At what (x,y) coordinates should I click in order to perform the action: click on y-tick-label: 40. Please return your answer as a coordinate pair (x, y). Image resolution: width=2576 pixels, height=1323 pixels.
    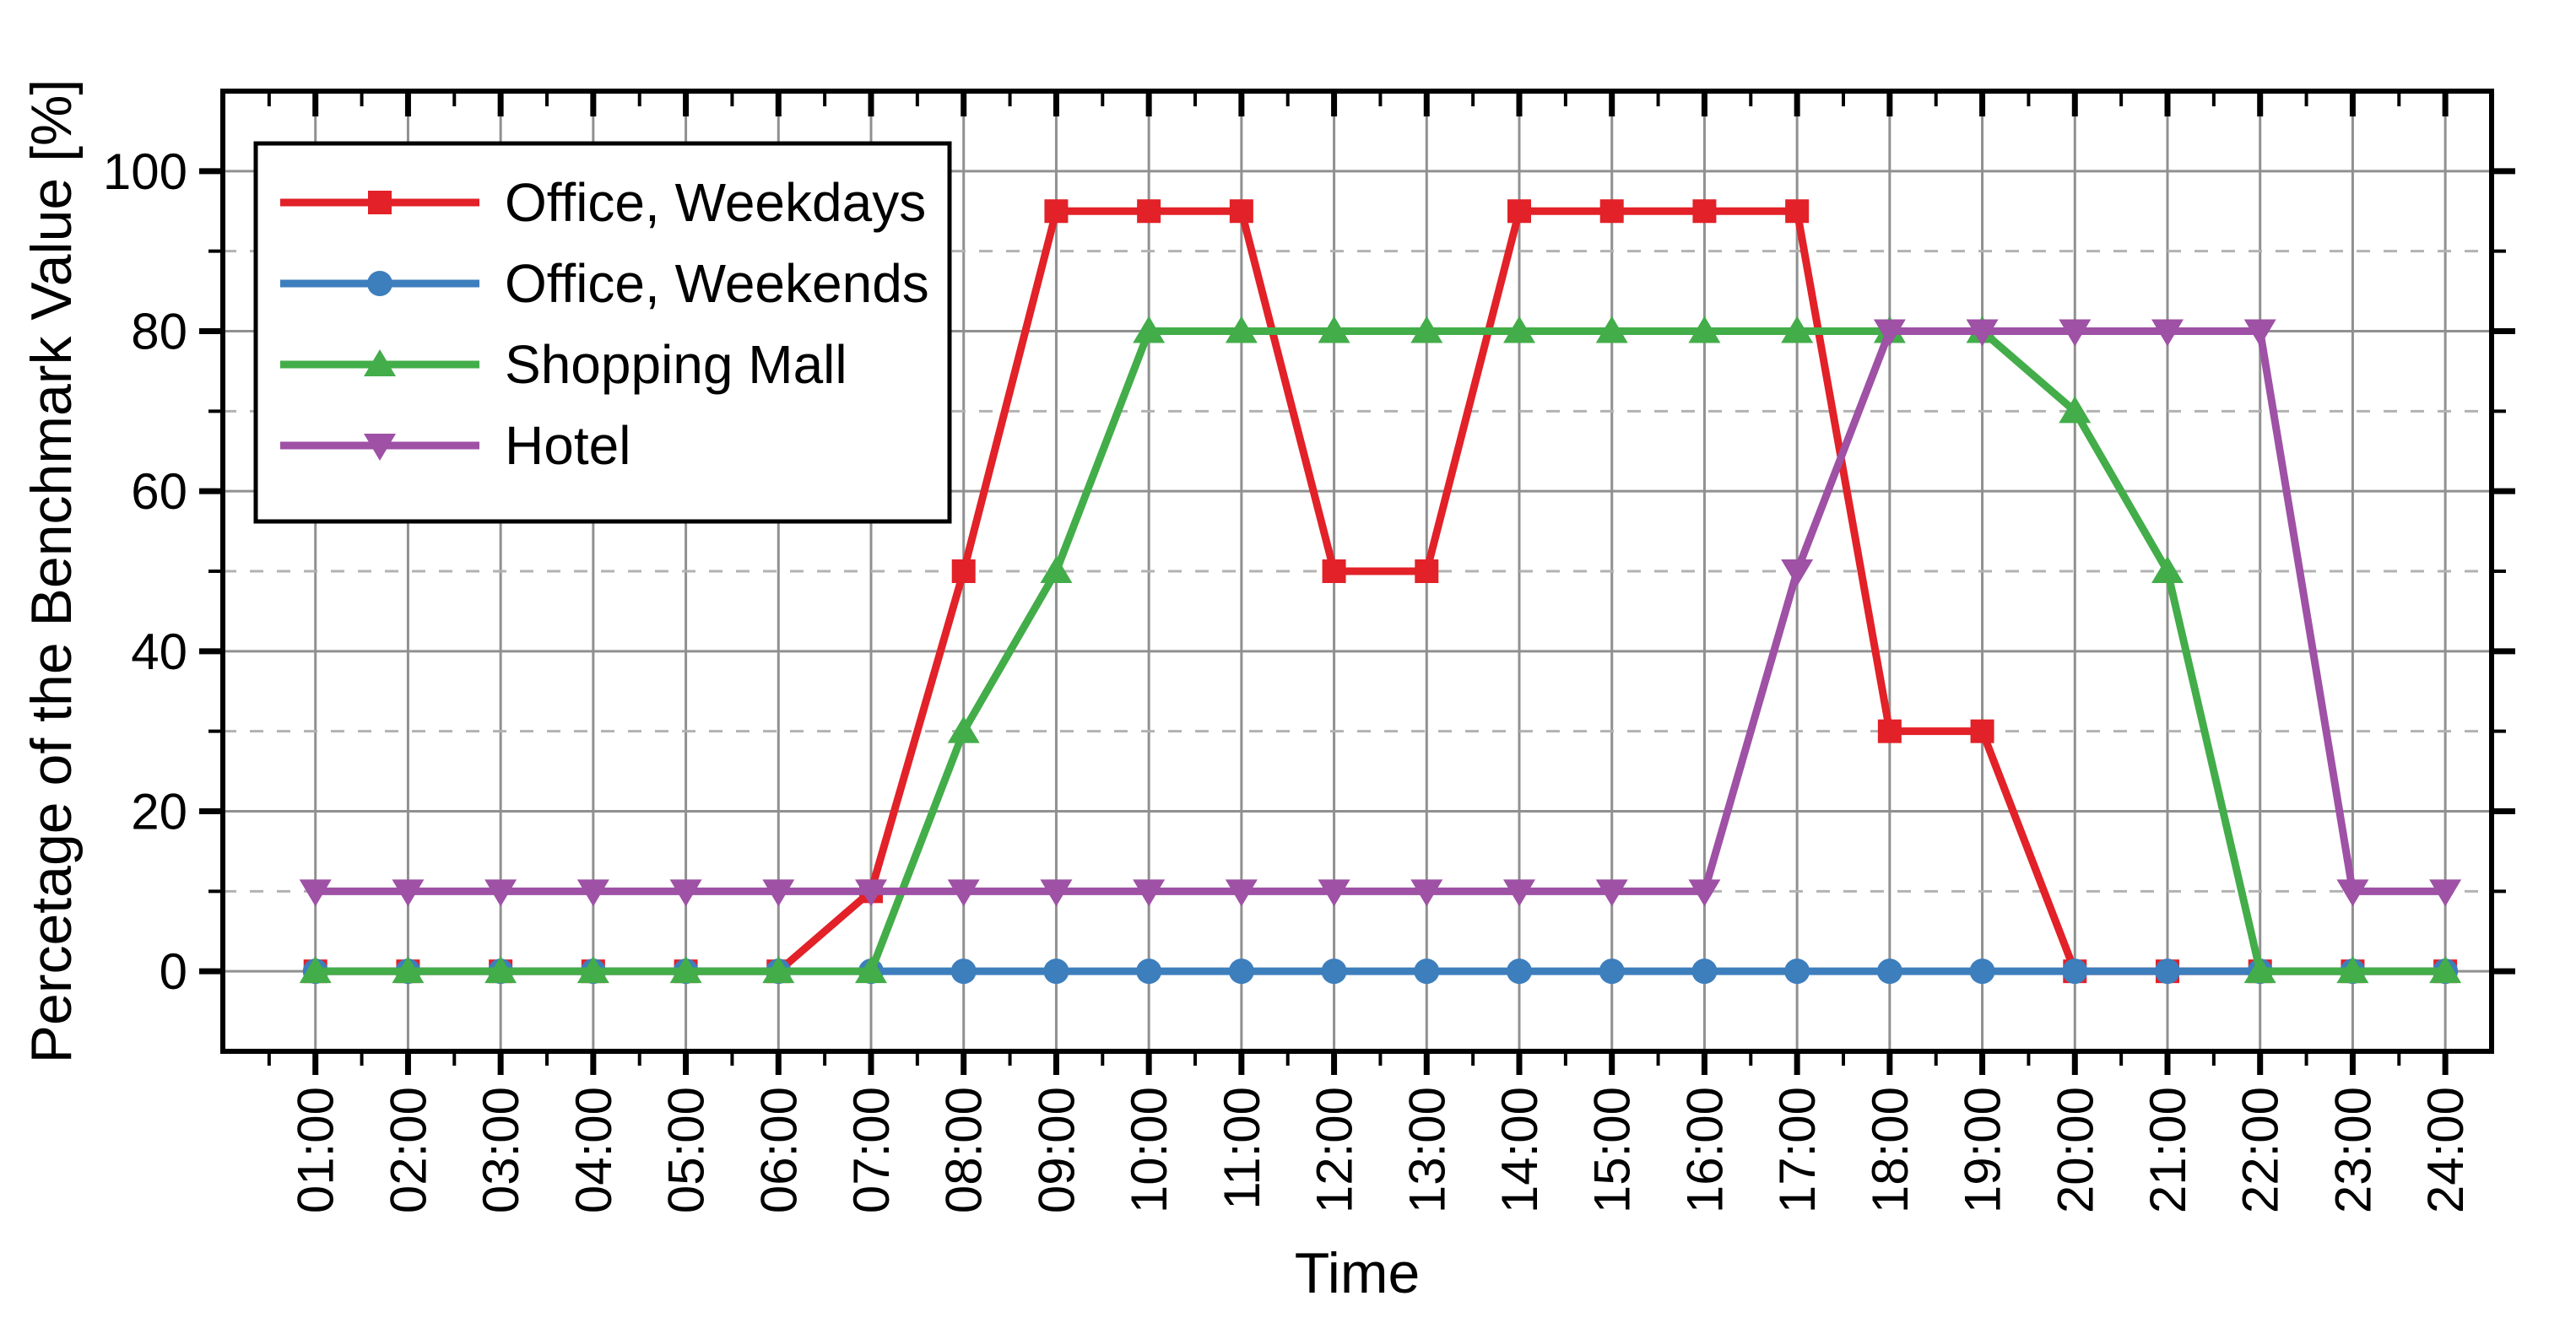
    Looking at the image, I should click on (159, 652).